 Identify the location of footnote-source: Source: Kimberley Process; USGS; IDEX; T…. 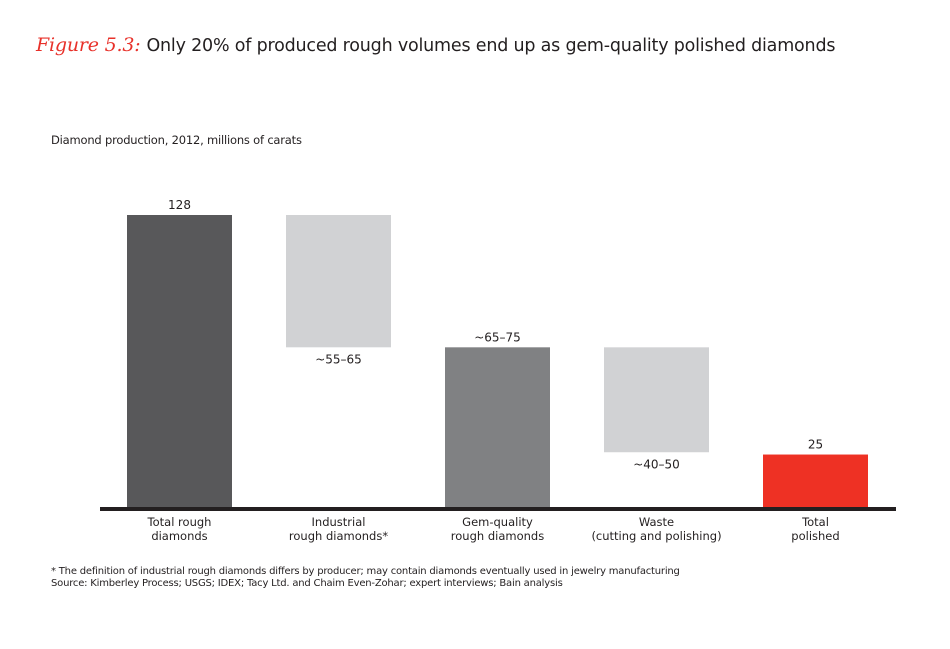
(307, 583).